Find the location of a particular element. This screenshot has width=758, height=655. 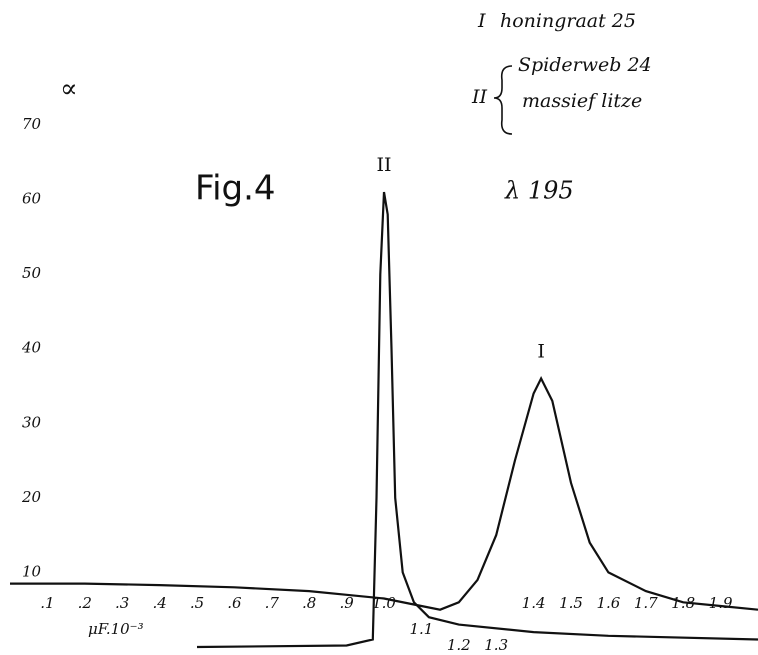

y-axis-label: ∝ is located at coordinates (69, 89).